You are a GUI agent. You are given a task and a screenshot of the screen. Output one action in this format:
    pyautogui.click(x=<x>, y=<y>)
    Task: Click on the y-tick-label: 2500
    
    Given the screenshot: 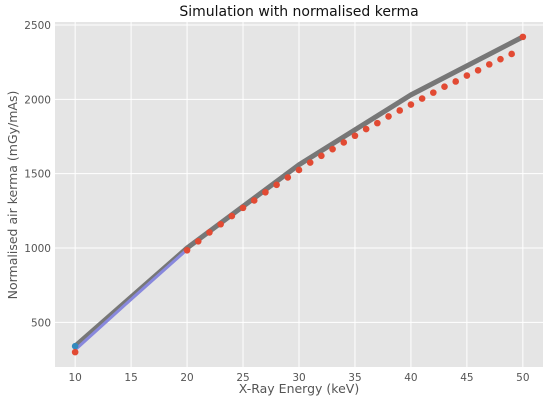 What is the action you would take?
    pyautogui.click(x=37, y=26)
    